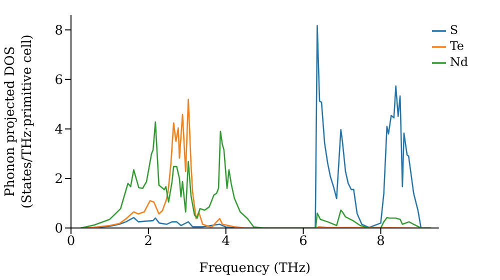 This screenshot has width=500, height=280. I want to click on x-tick-label: 0, so click(71, 242).